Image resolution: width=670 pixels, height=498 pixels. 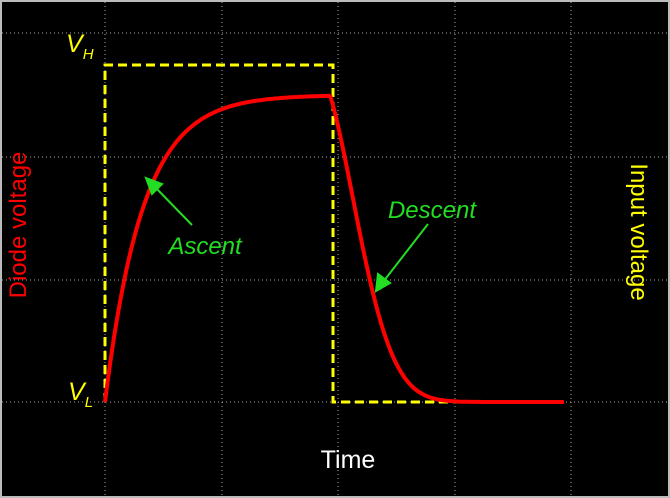 I want to click on ascent-label: Ascent, so click(x=204, y=246).